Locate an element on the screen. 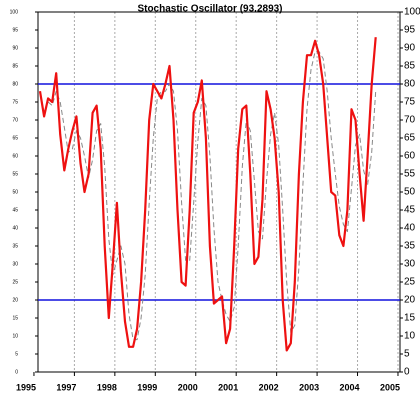 This screenshot has width=420, height=400. y2-tick-label: 15 is located at coordinates (410, 318).